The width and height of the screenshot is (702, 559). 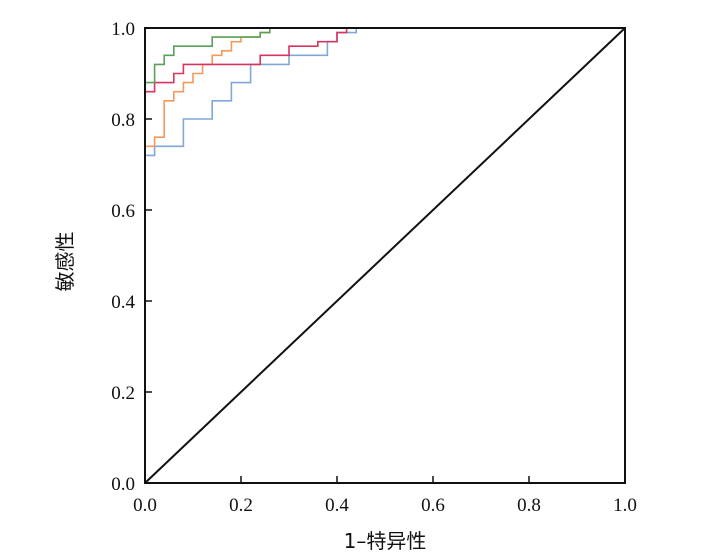 What do you see at coordinates (123, 211) in the screenshot?
I see `y-tick-label: 0.6` at bounding box center [123, 211].